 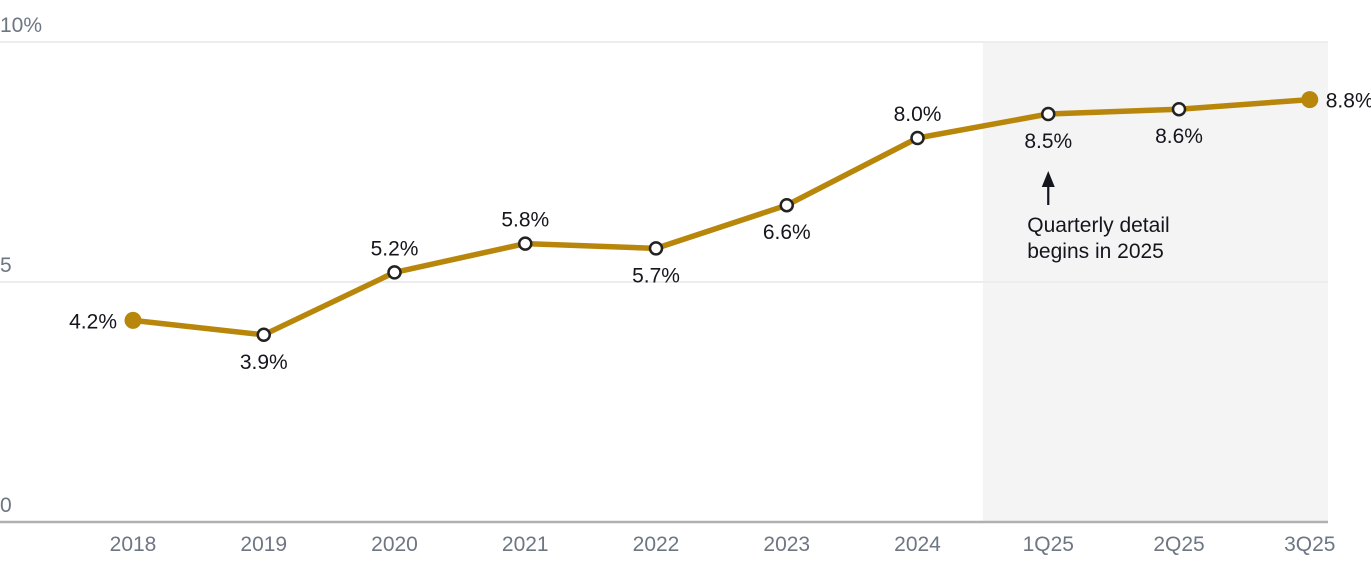 I want to click on annotation-text-line: begins in 2025, so click(x=1095, y=251).